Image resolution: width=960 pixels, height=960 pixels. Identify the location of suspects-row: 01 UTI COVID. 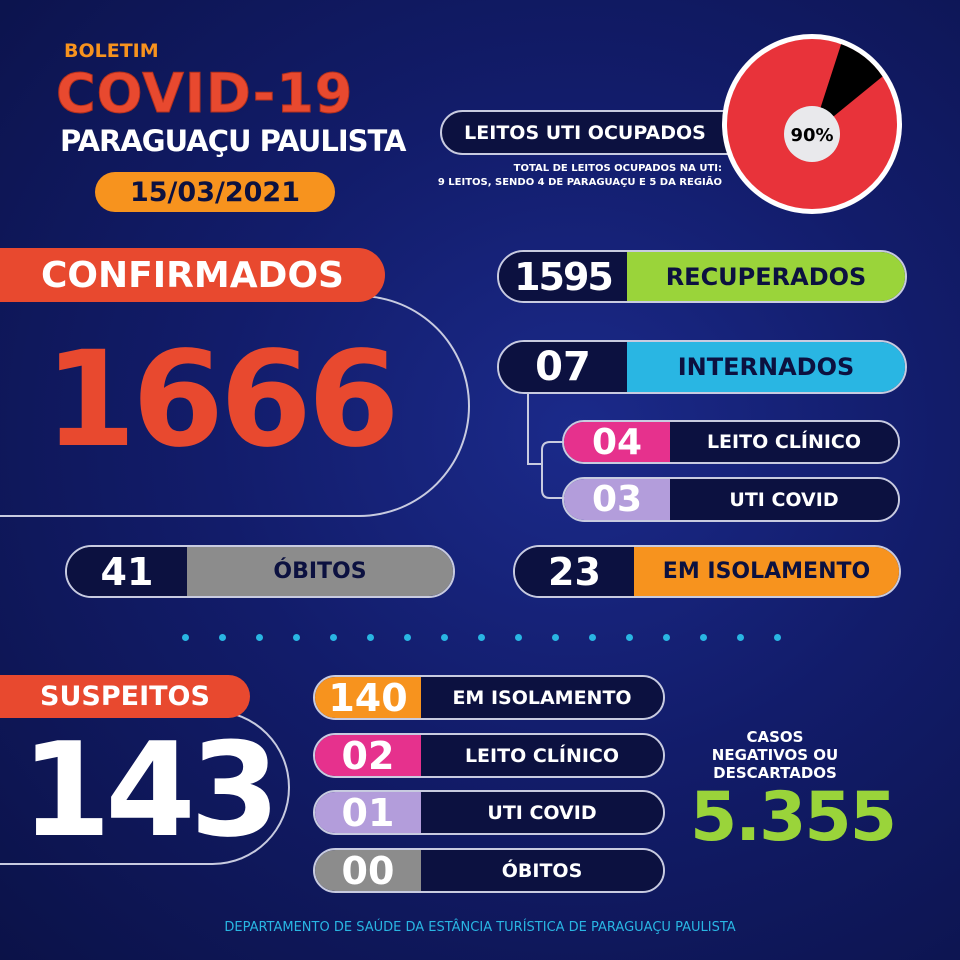
(489, 812).